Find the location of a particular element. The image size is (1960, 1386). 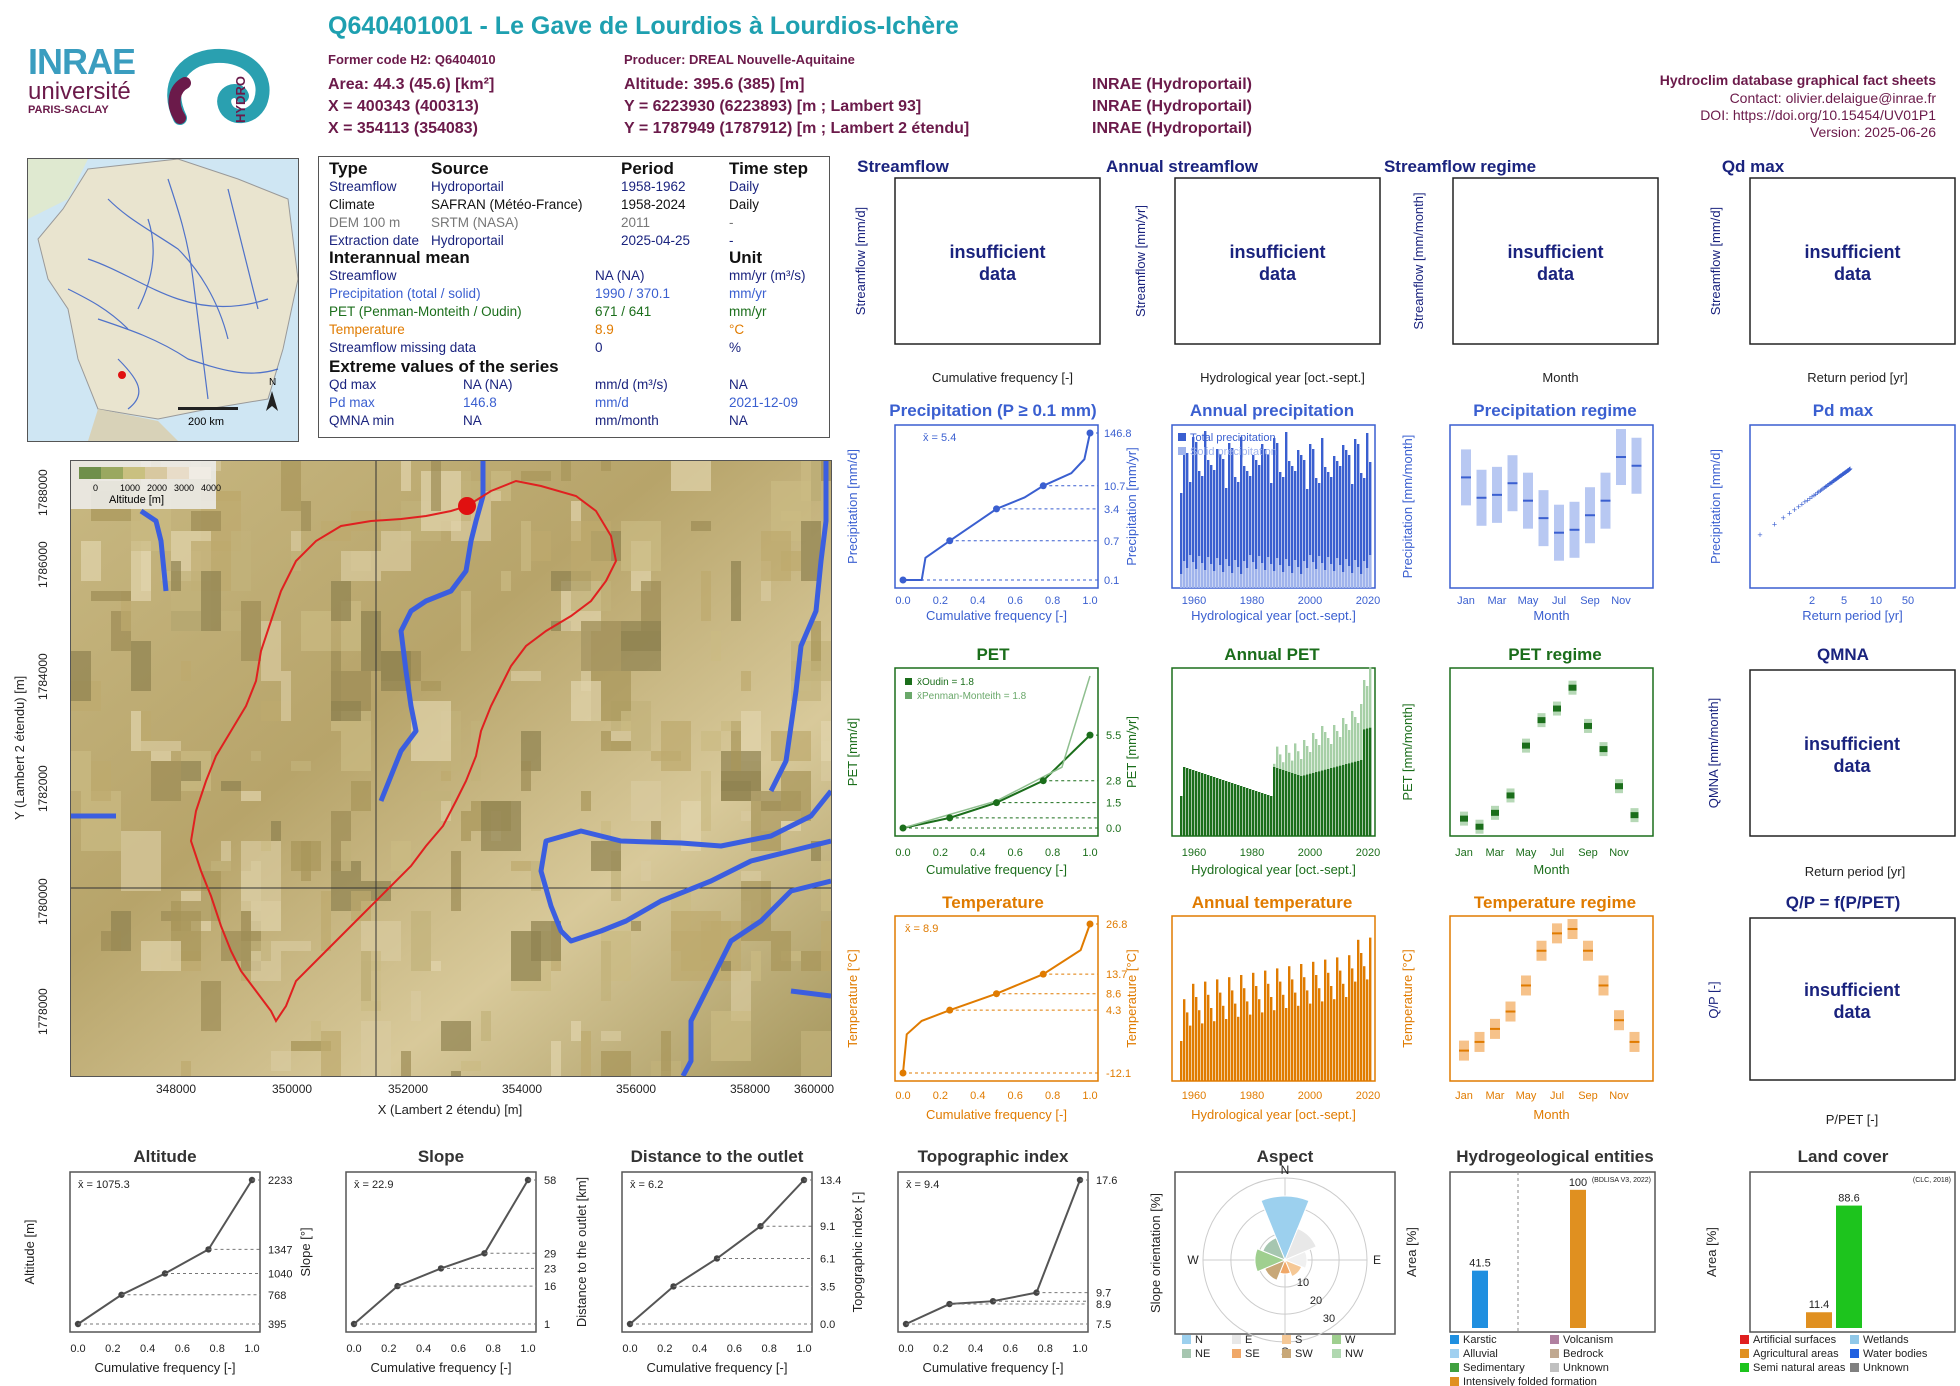

pdmax-x-tick: 2 is located at coordinates (1812, 601).